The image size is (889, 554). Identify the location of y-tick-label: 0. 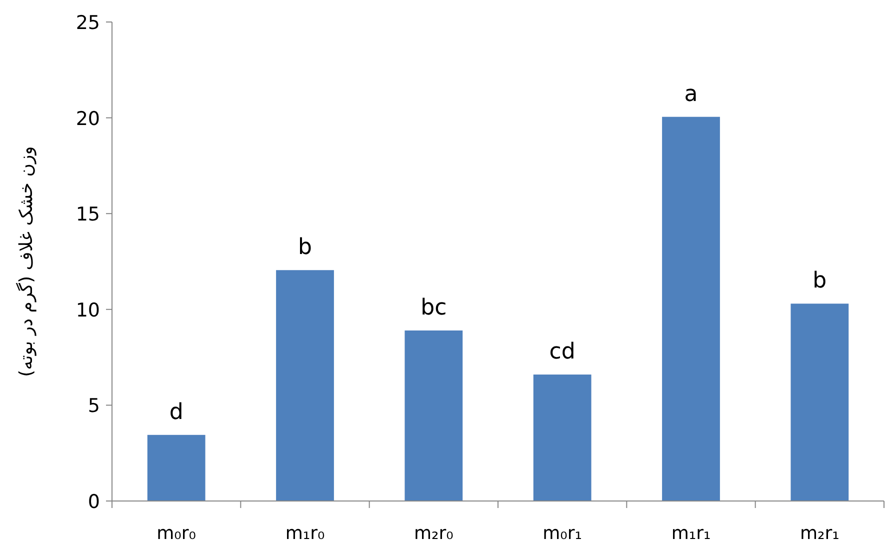
(94, 502).